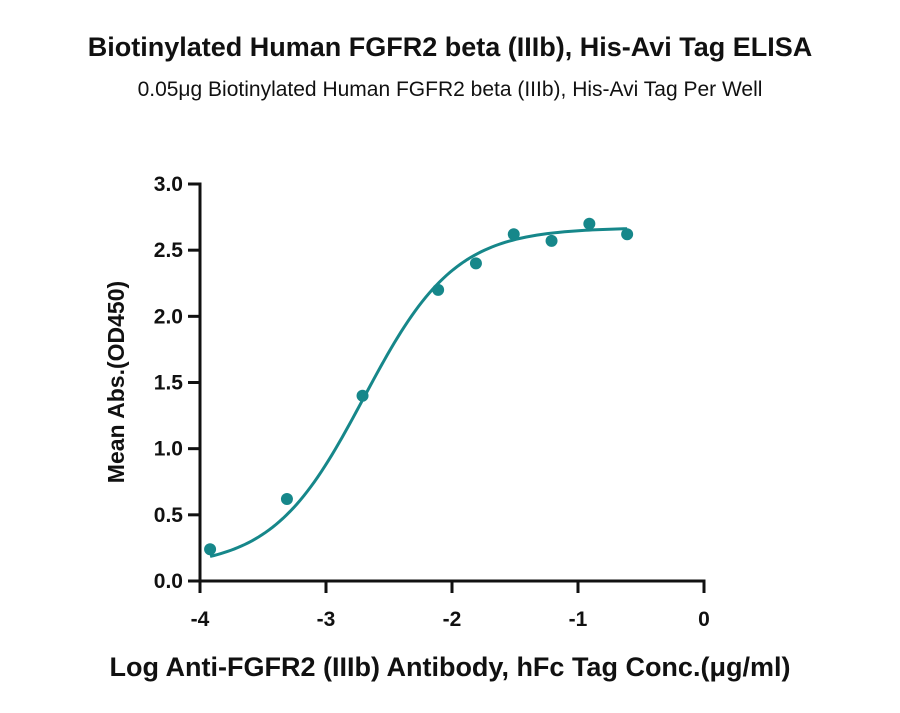 Image resolution: width=900 pixels, height=713 pixels. I want to click on y-axis-ticks: 0.0 0.5 1.0 1.5 2.0 2.5 3.0, so click(177, 383).